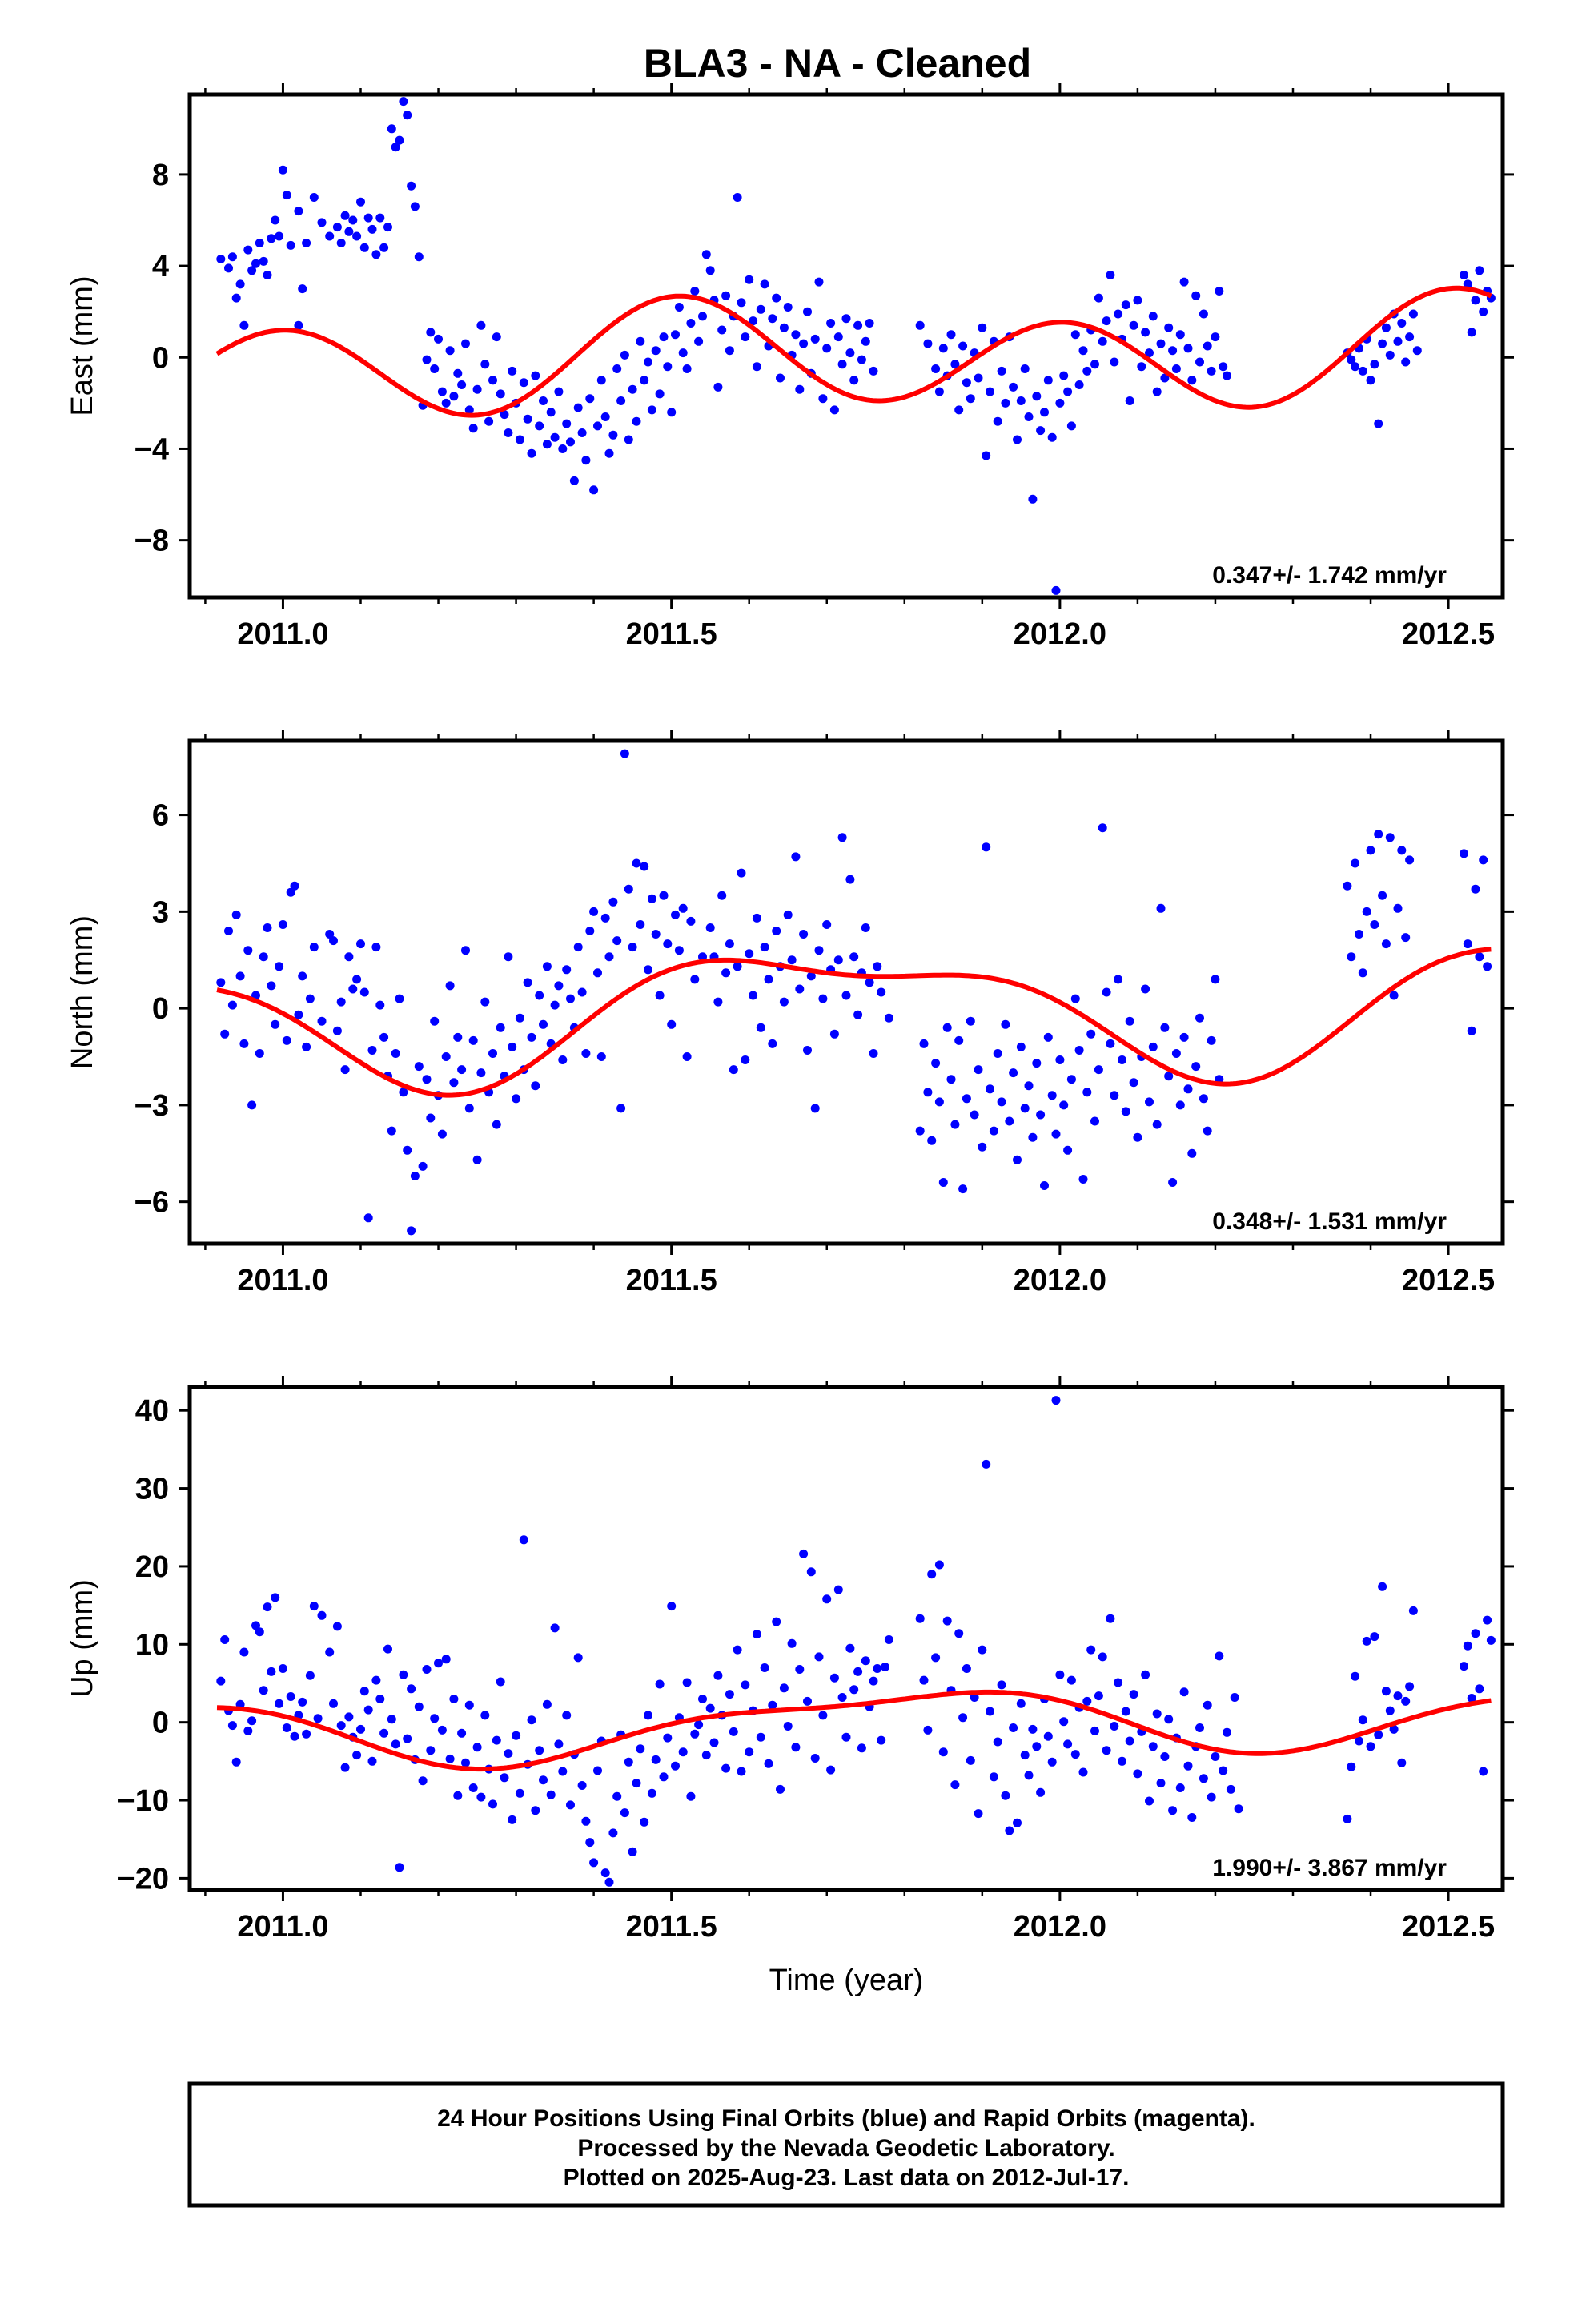 The image size is (1582, 2324). What do you see at coordinates (671, 1927) in the screenshot?
I see `up-x-tick-label: 2011.5` at bounding box center [671, 1927].